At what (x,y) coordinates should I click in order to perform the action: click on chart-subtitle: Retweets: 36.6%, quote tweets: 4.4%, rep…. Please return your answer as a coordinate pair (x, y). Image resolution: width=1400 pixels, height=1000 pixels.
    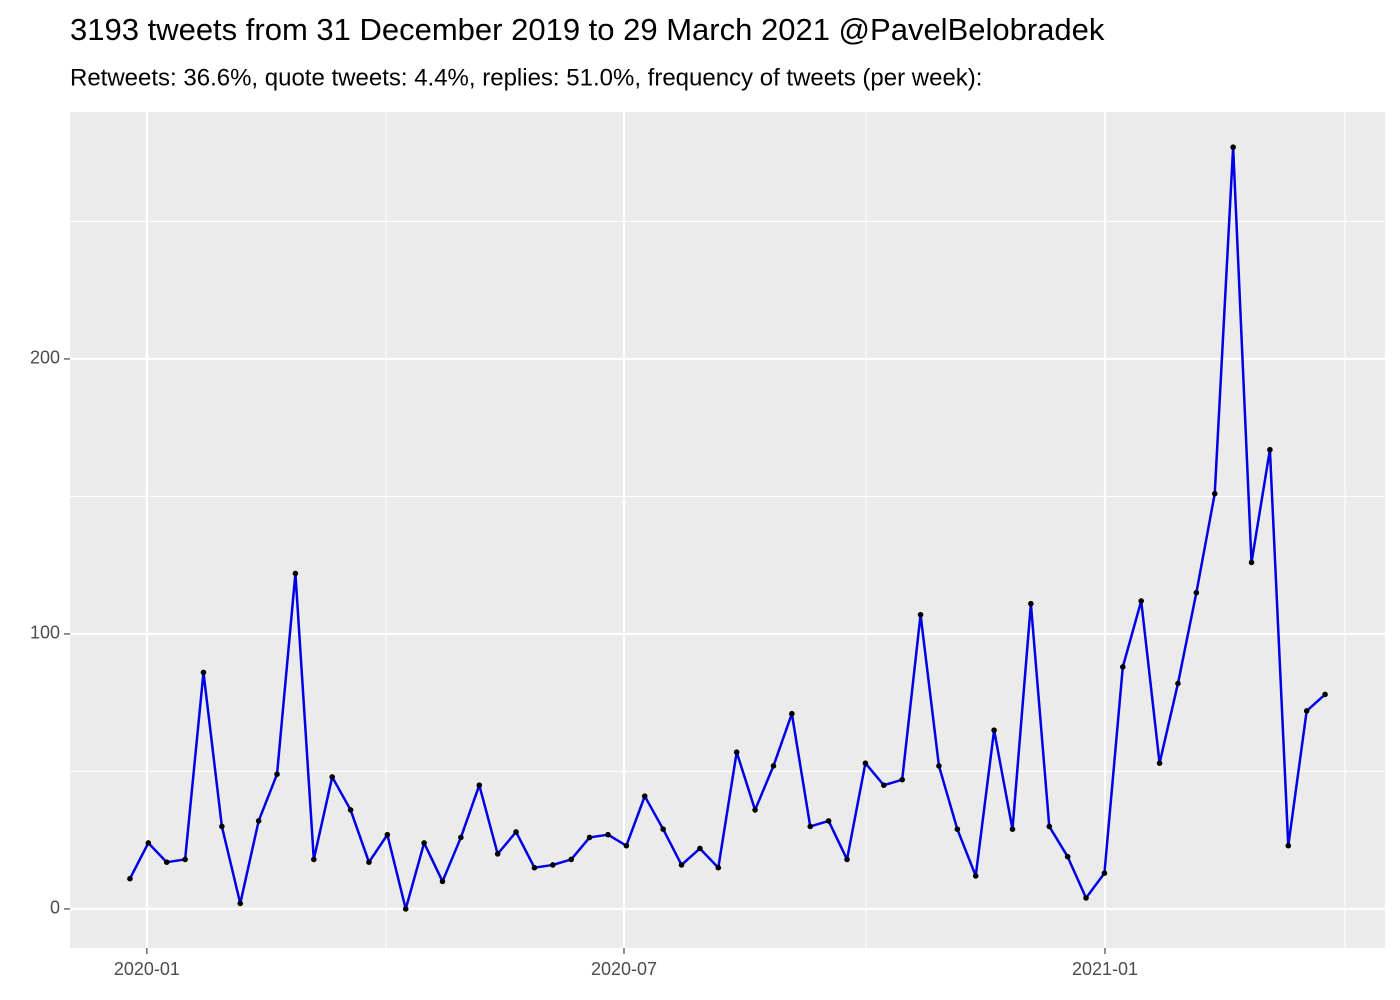
    Looking at the image, I should click on (526, 77).